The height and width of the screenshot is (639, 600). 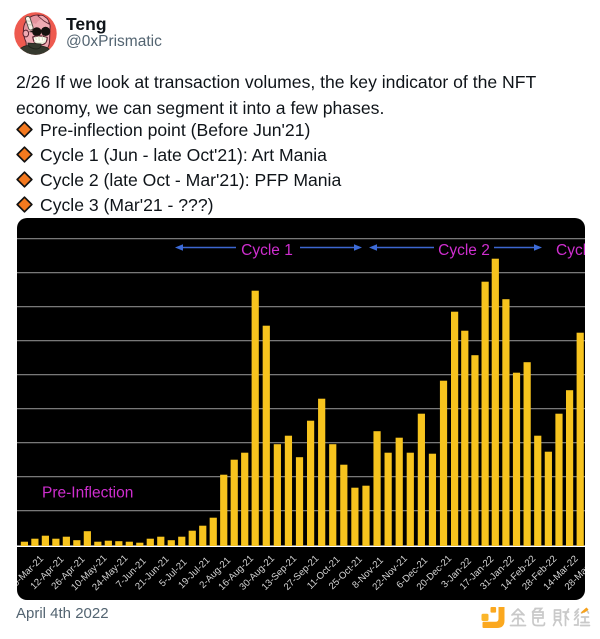 I want to click on svg-text: Cycle 2, so click(x=464, y=250).